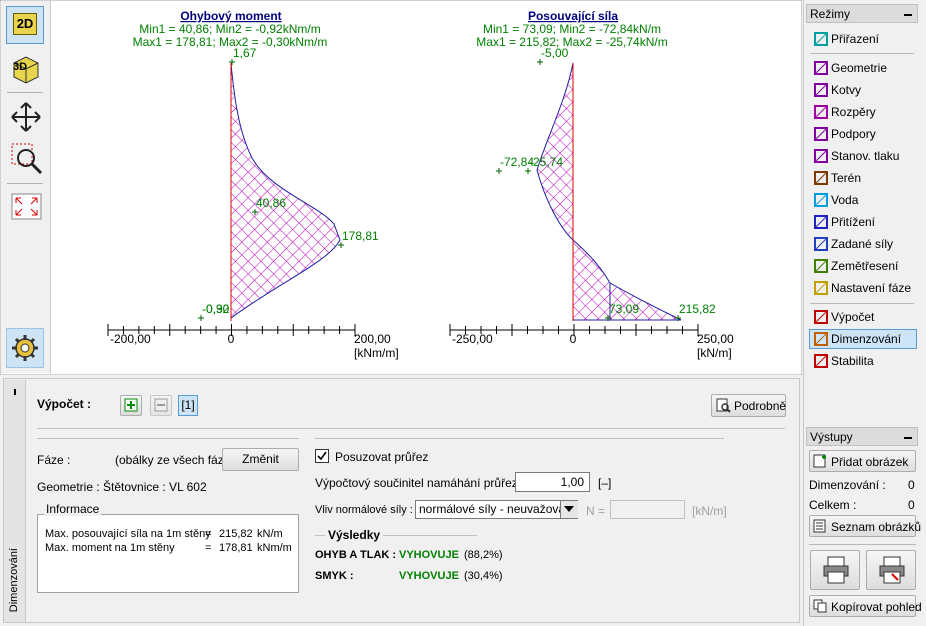  I want to click on mode-item: Stanov. tlaku, so click(865, 156).